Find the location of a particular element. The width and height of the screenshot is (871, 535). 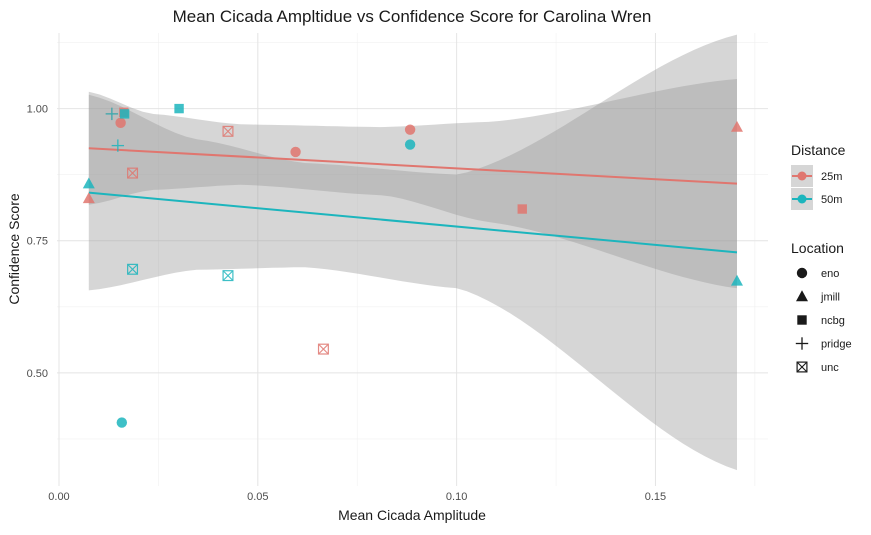

legend-distance-title: Distance is located at coordinates (818, 150).